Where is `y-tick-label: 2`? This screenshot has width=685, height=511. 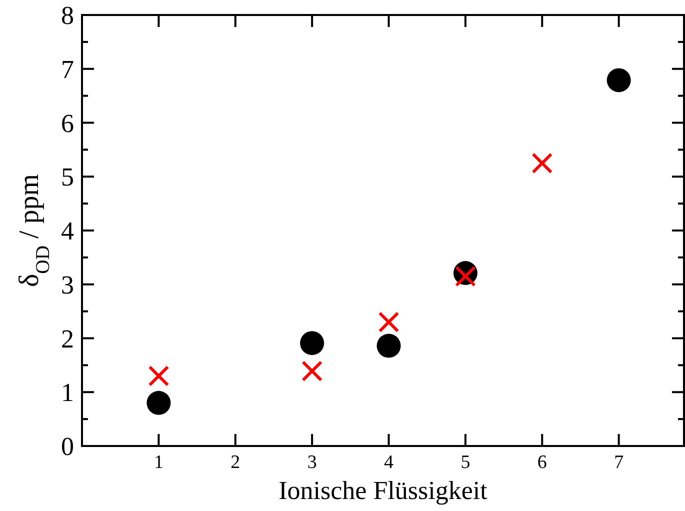 y-tick-label: 2 is located at coordinates (67, 339).